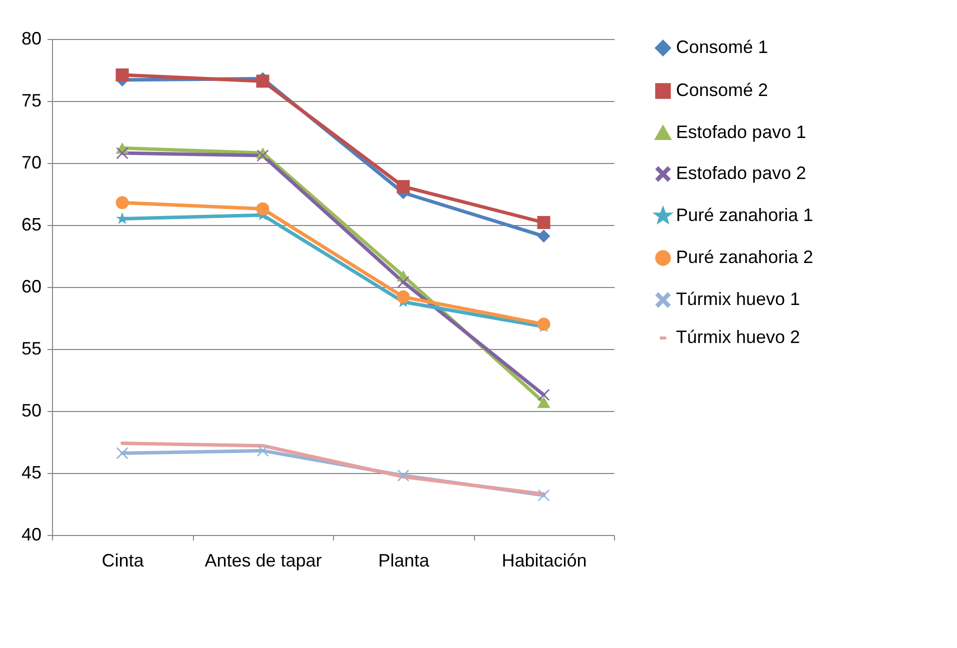 The height and width of the screenshot is (648, 957). What do you see at coordinates (31, 224) in the screenshot?
I see `y-tick-label: 65` at bounding box center [31, 224].